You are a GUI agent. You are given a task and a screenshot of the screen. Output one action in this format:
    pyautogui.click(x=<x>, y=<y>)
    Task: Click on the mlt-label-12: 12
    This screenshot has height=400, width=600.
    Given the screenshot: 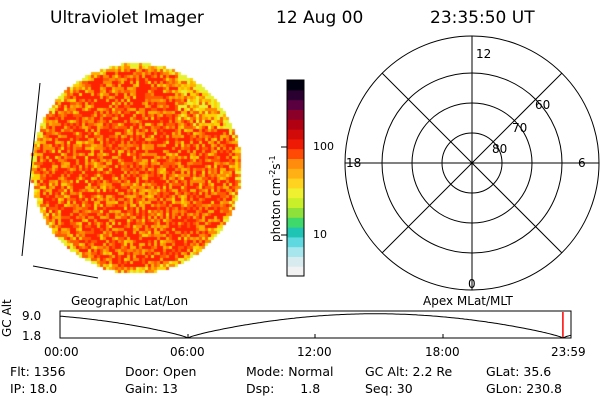 What is the action you would take?
    pyautogui.click(x=484, y=54)
    